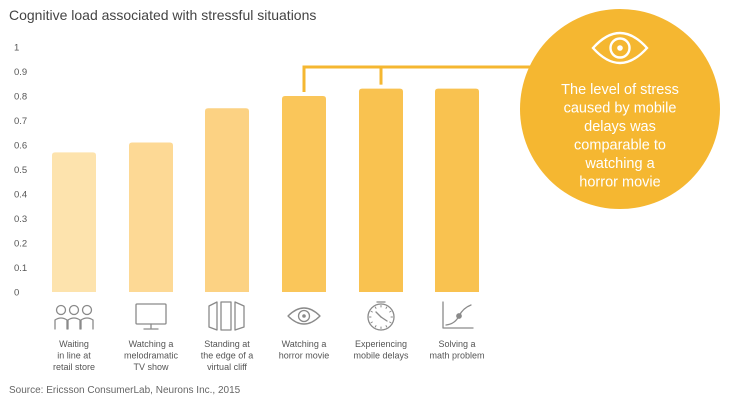 The image size is (730, 403). What do you see at coordinates (227, 356) in the screenshot?
I see `category-label: the edge of a` at bounding box center [227, 356].